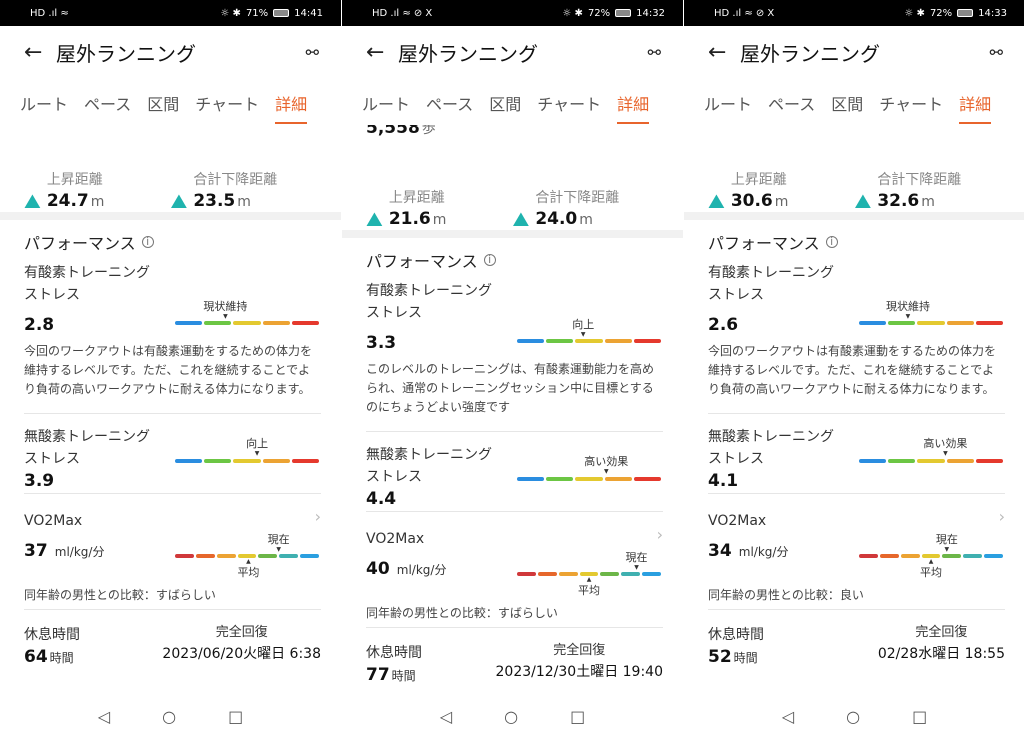 The height and width of the screenshot is (730, 1024). Describe the element at coordinates (32, 201) in the screenshot. I see `ascent-icon: ⛰` at that location.